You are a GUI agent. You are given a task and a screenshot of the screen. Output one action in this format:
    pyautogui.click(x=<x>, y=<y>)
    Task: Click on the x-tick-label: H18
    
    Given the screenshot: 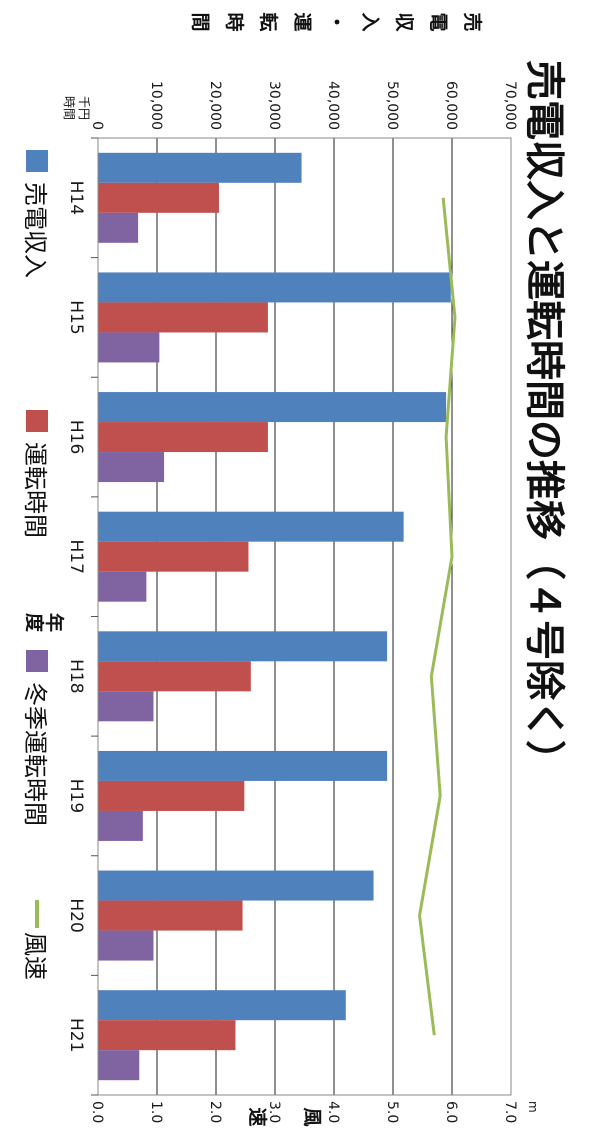 What is the action you would take?
    pyautogui.click(x=76, y=676)
    